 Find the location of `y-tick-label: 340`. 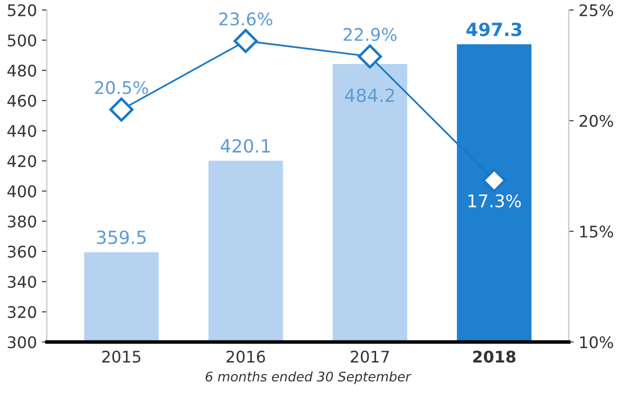

y-tick-label: 340 is located at coordinates (22, 282).